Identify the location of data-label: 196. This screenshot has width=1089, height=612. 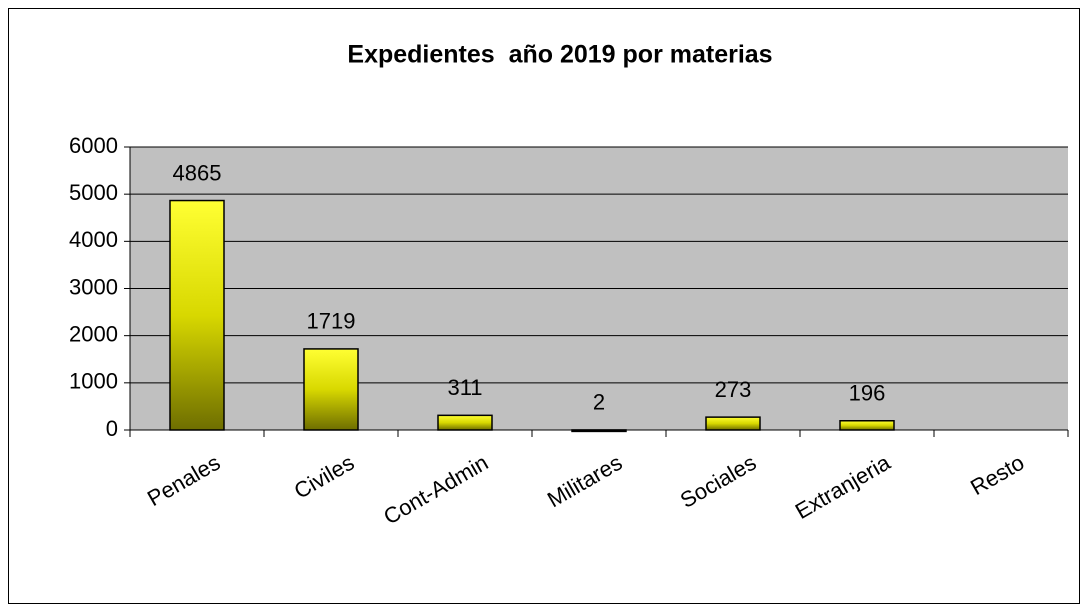
(867, 393).